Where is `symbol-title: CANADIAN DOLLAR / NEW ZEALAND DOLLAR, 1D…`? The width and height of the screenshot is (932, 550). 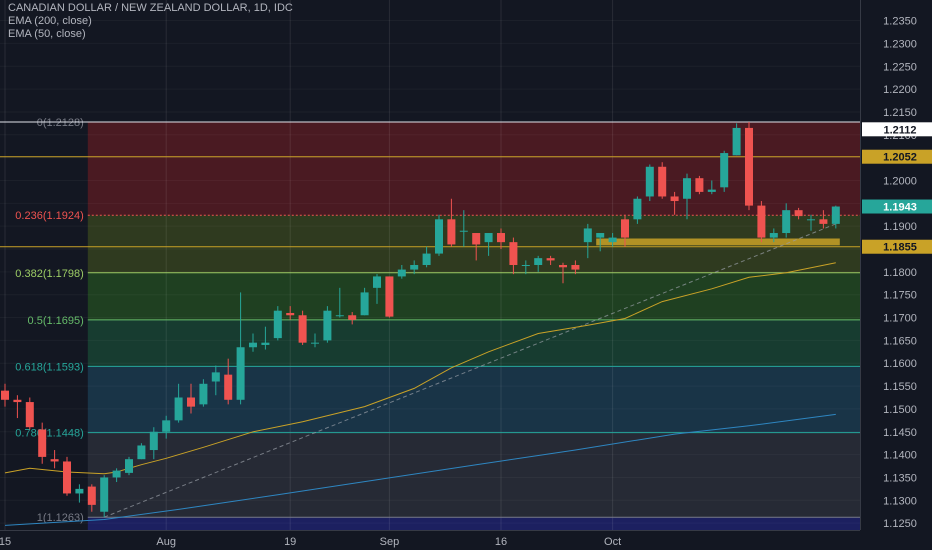
symbol-title: CANADIAN DOLLAR / NEW ZEALAND DOLLAR, 1D… is located at coordinates (150, 8).